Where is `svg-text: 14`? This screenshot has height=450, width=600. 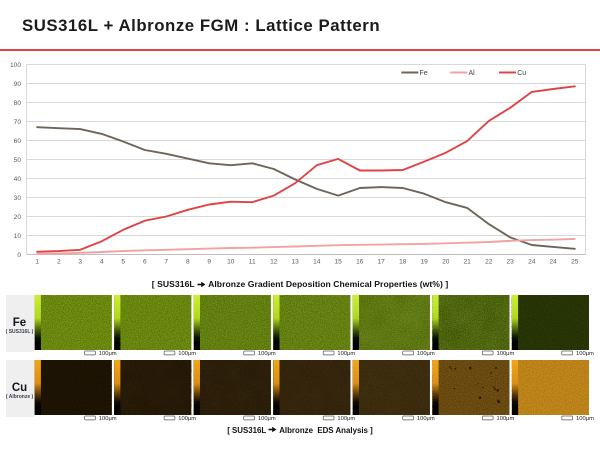 svg-text: 14 is located at coordinates (317, 262).